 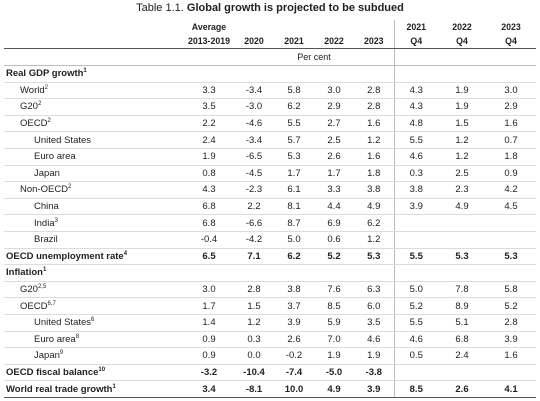 What do you see at coordinates (209, 140) in the screenshot?
I see `value-cell: 2.4` at bounding box center [209, 140].